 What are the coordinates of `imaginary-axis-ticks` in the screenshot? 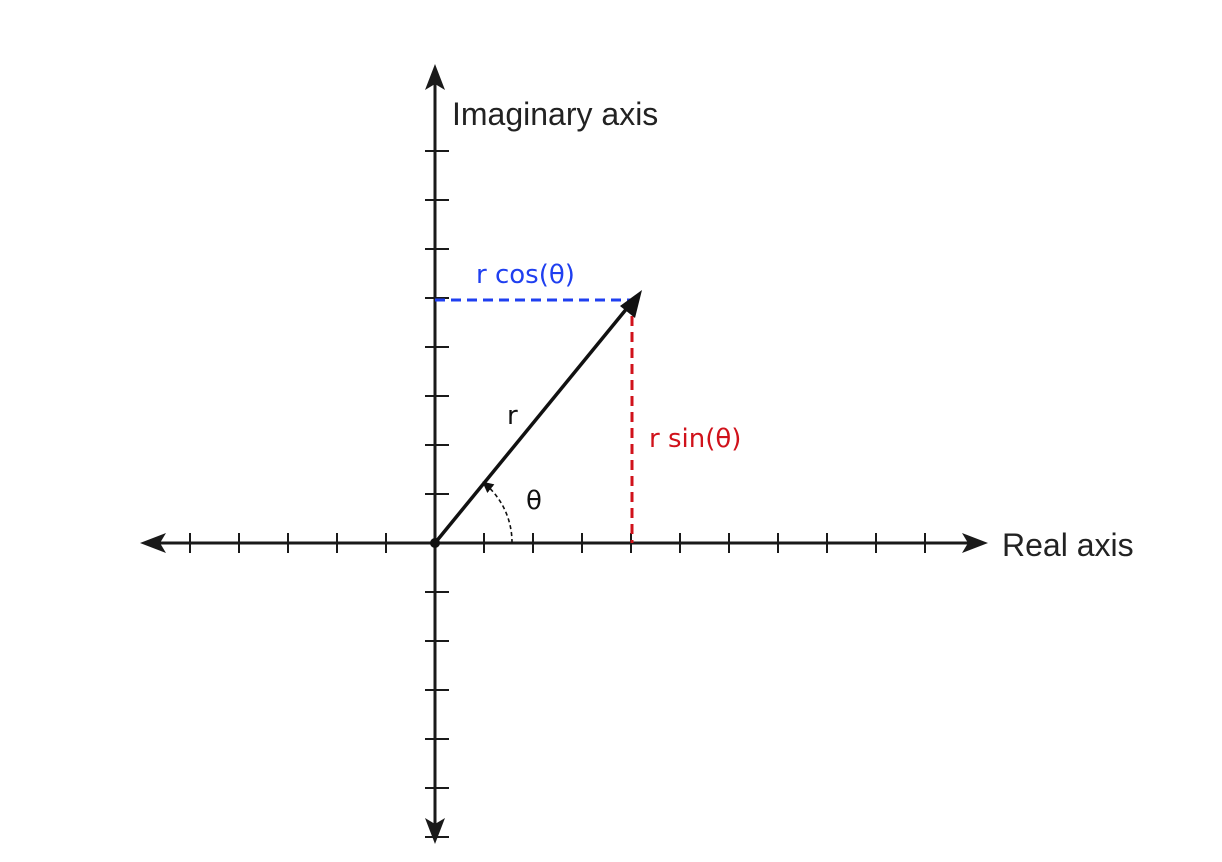 It's located at (437, 494).